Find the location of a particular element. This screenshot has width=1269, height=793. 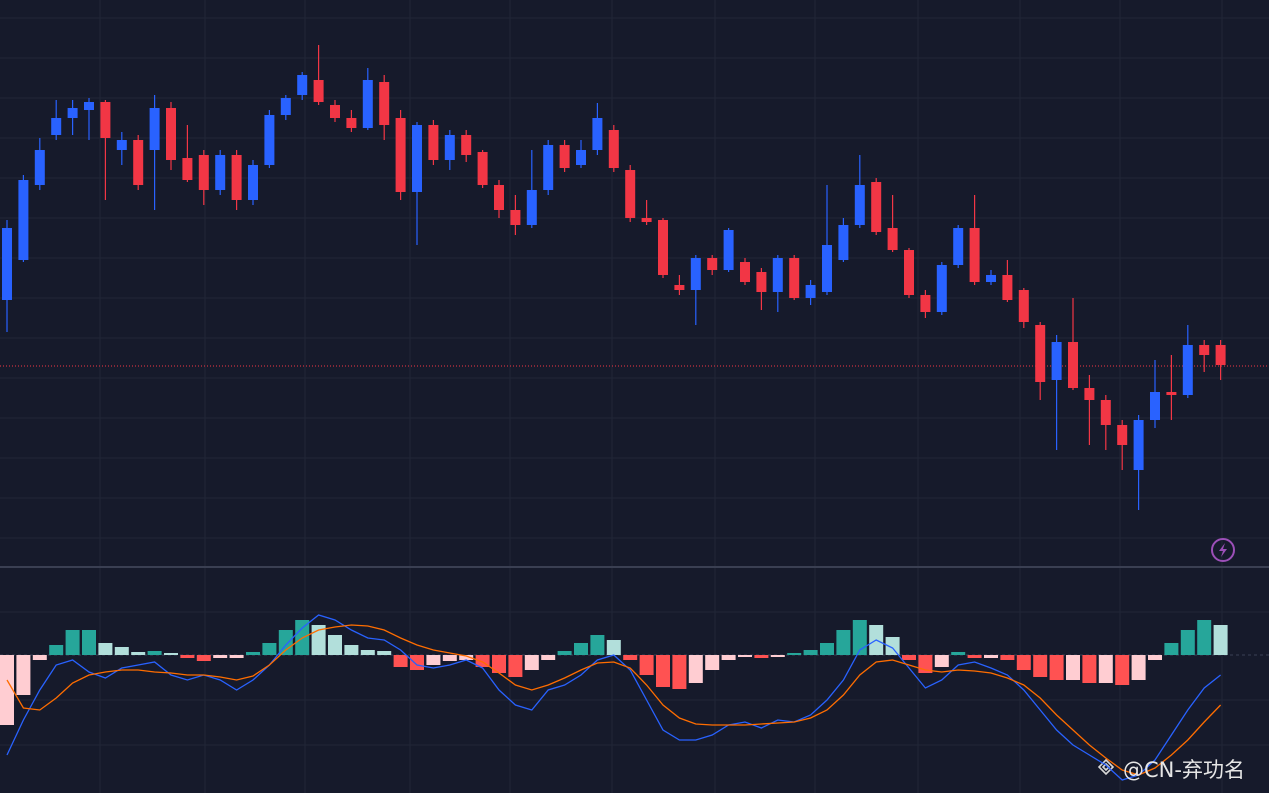

watermark-logo is located at coordinates (1106, 767).